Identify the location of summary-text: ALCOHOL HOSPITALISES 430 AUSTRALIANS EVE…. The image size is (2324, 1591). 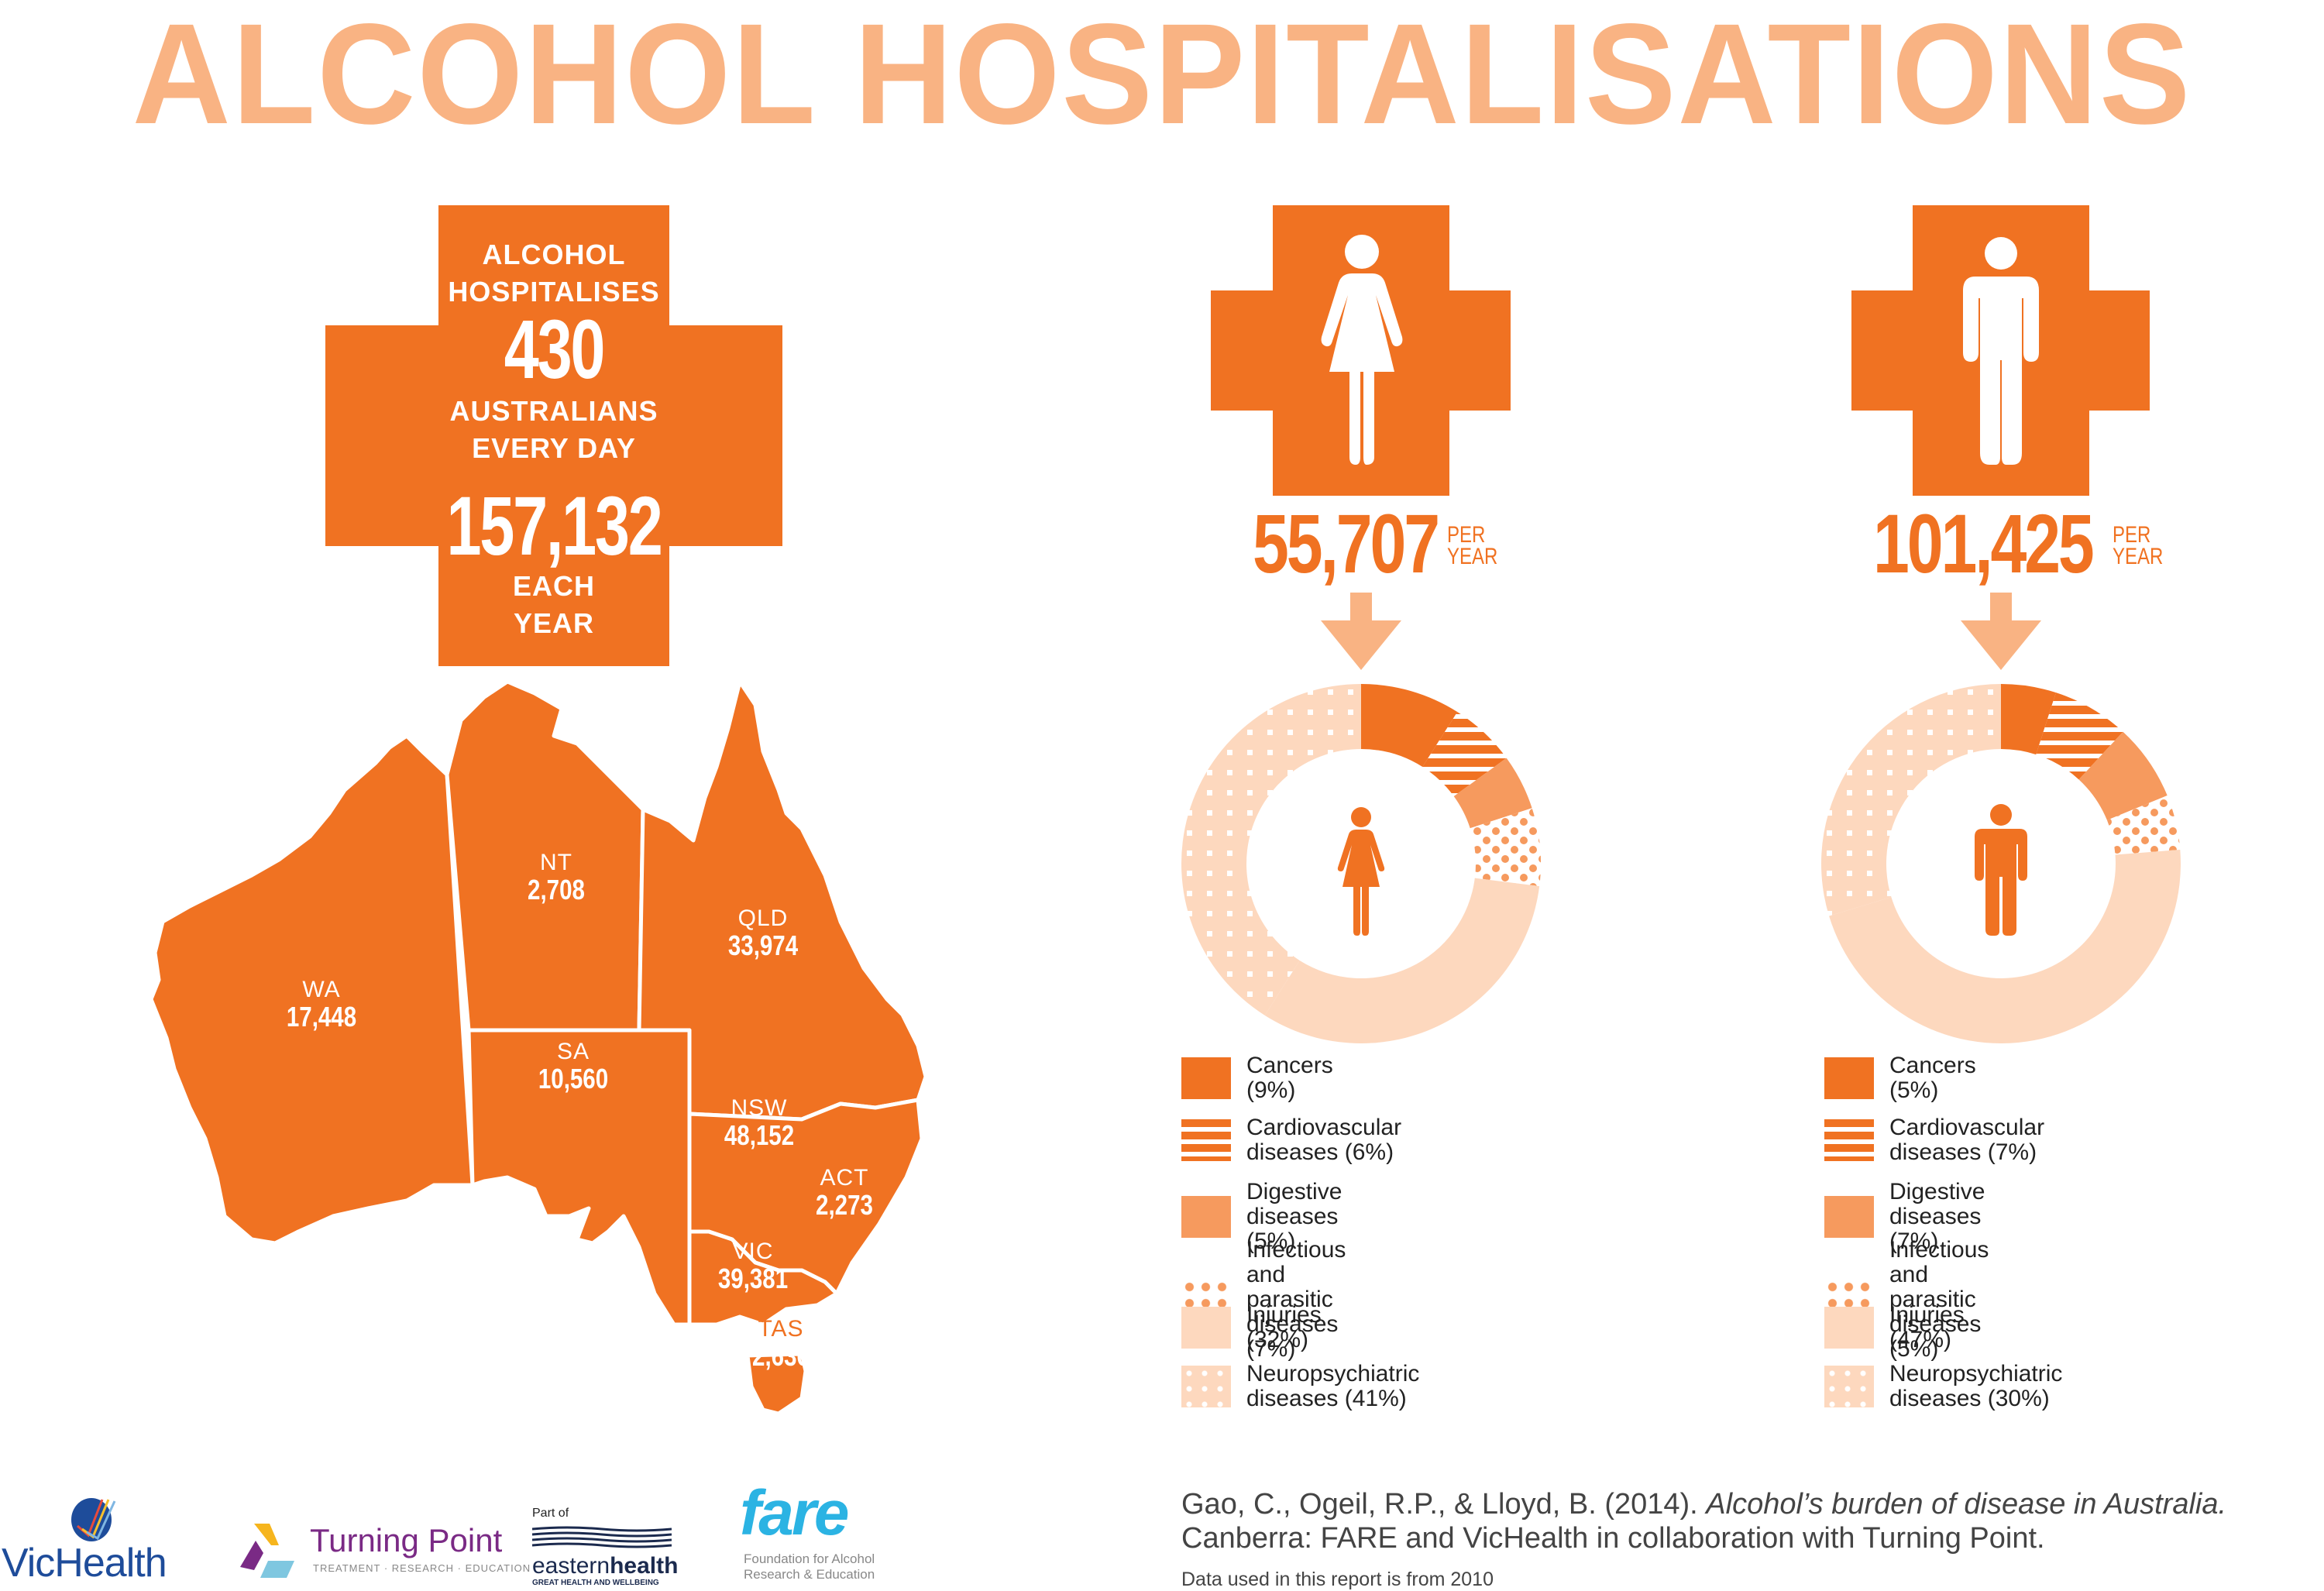
(553, 439).